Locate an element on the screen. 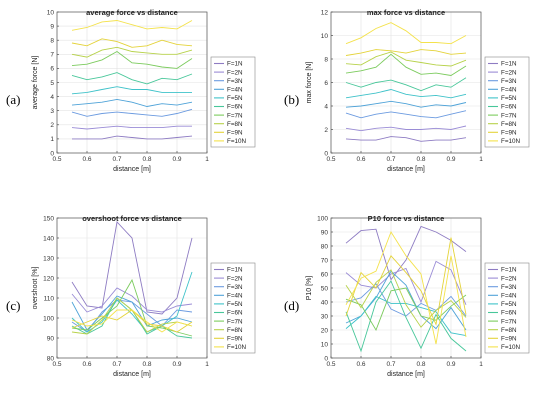  y-axis-label: average force [N] is located at coordinates (35, 83).